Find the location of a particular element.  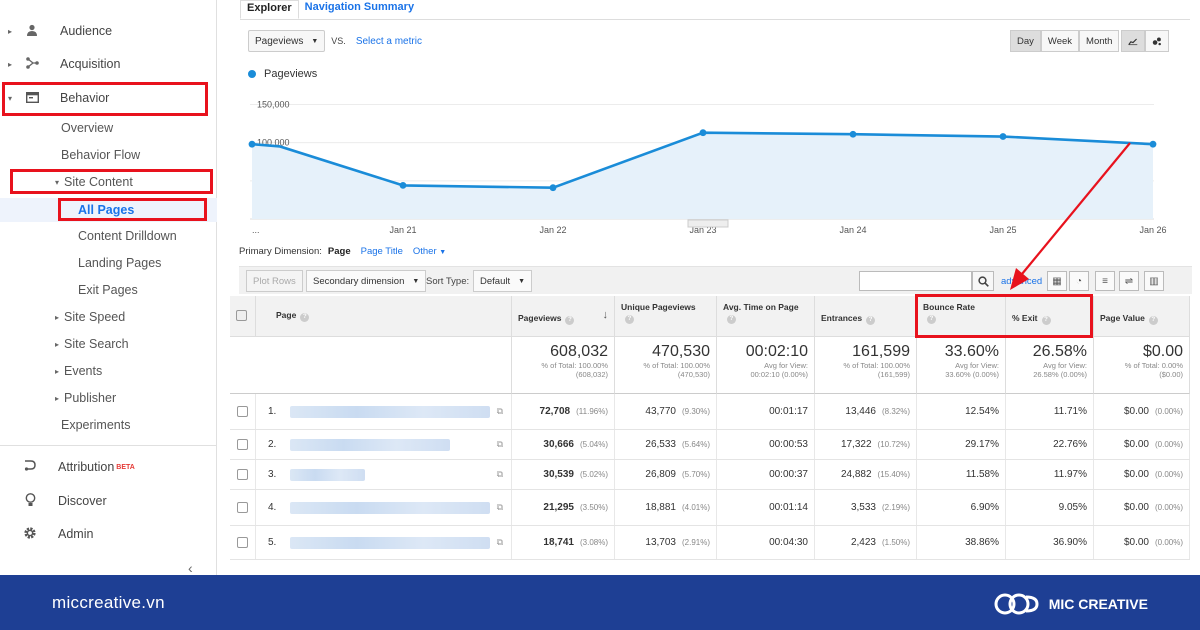

cell-value: 30,666 is located at coordinates (558, 444).